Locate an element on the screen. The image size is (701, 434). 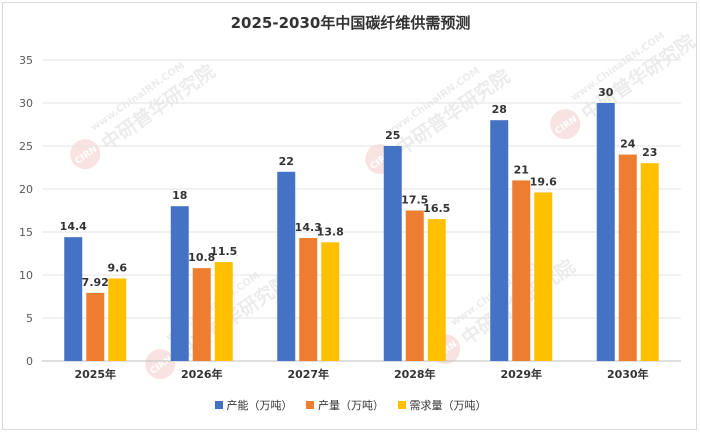
y-tick-label: 20 is located at coordinates (26, 189).